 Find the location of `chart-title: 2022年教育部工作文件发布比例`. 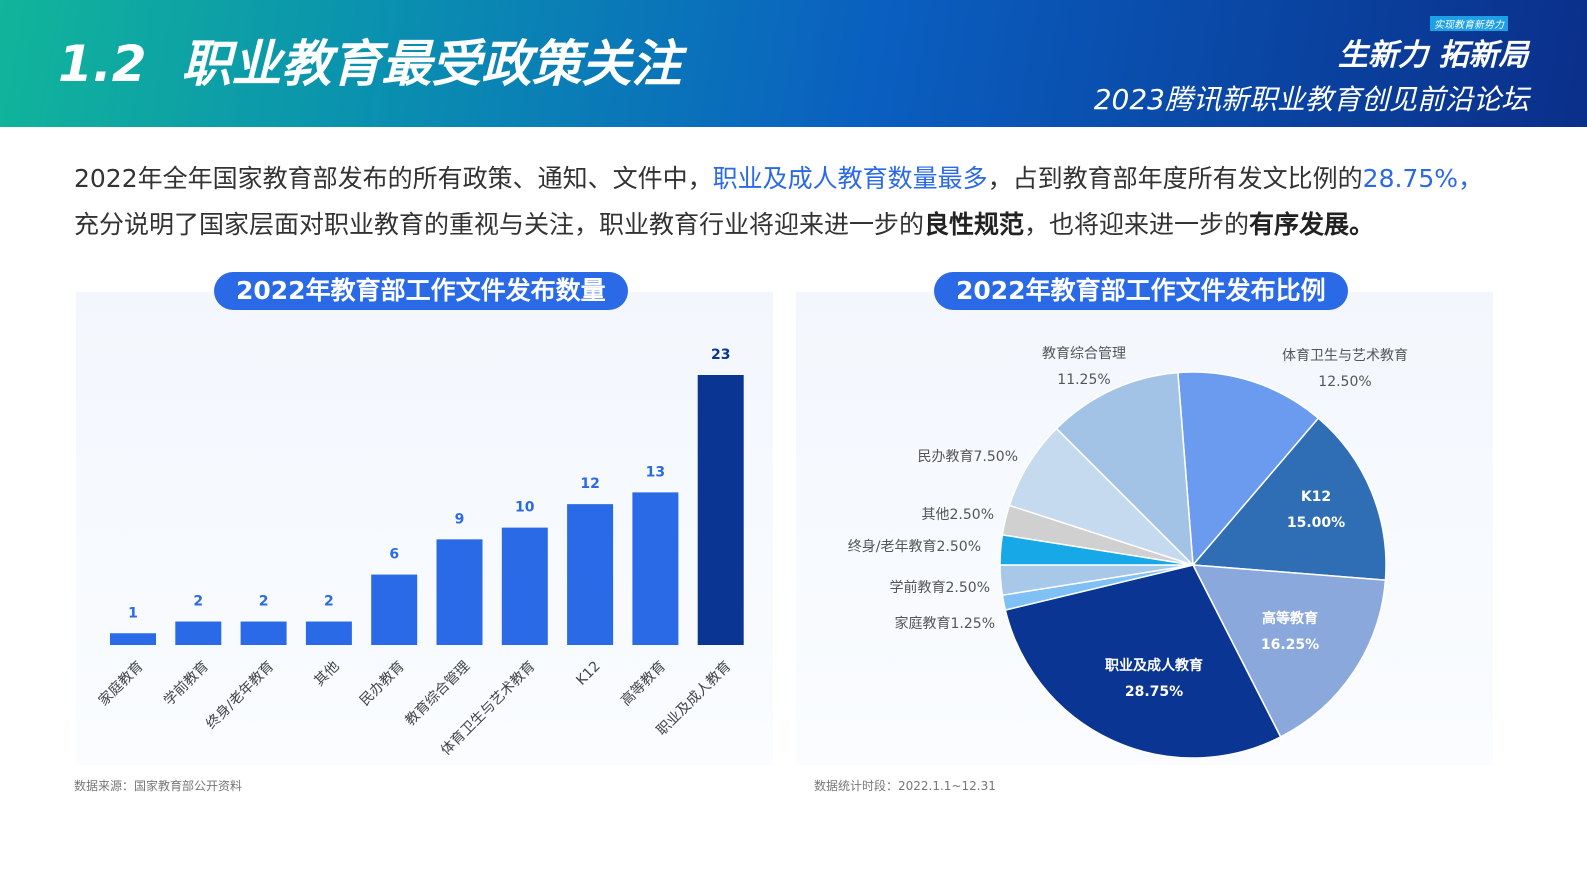

chart-title: 2022年教育部工作文件发布比例 is located at coordinates (1141, 291).